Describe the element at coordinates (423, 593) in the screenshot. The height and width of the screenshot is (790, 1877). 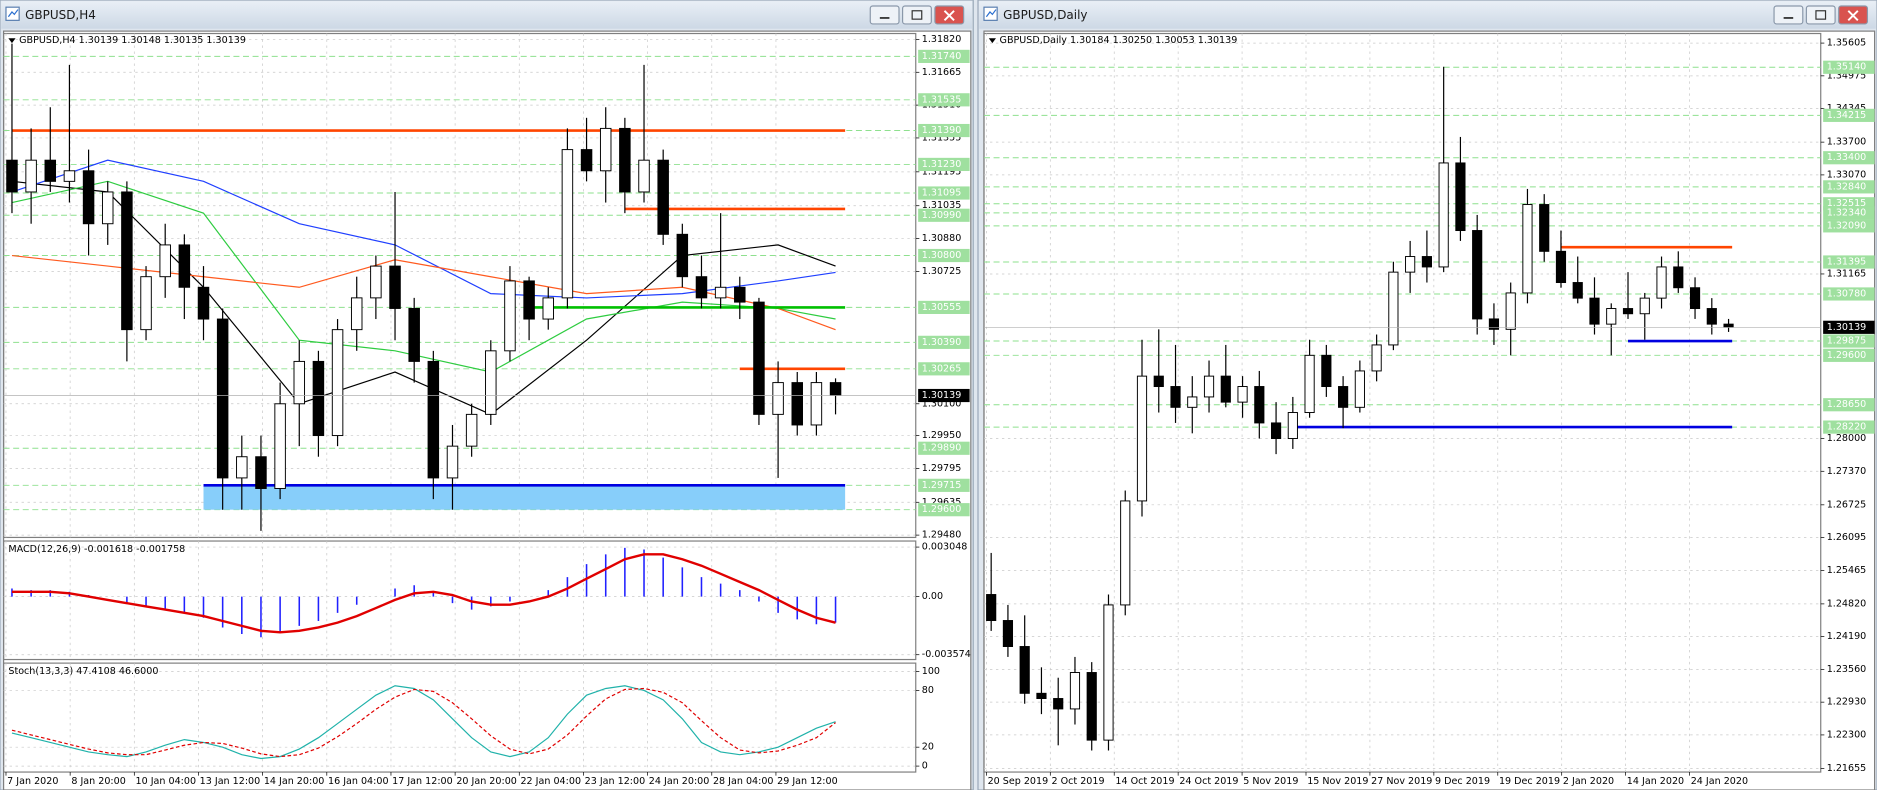
I see `macd-signal` at that location.